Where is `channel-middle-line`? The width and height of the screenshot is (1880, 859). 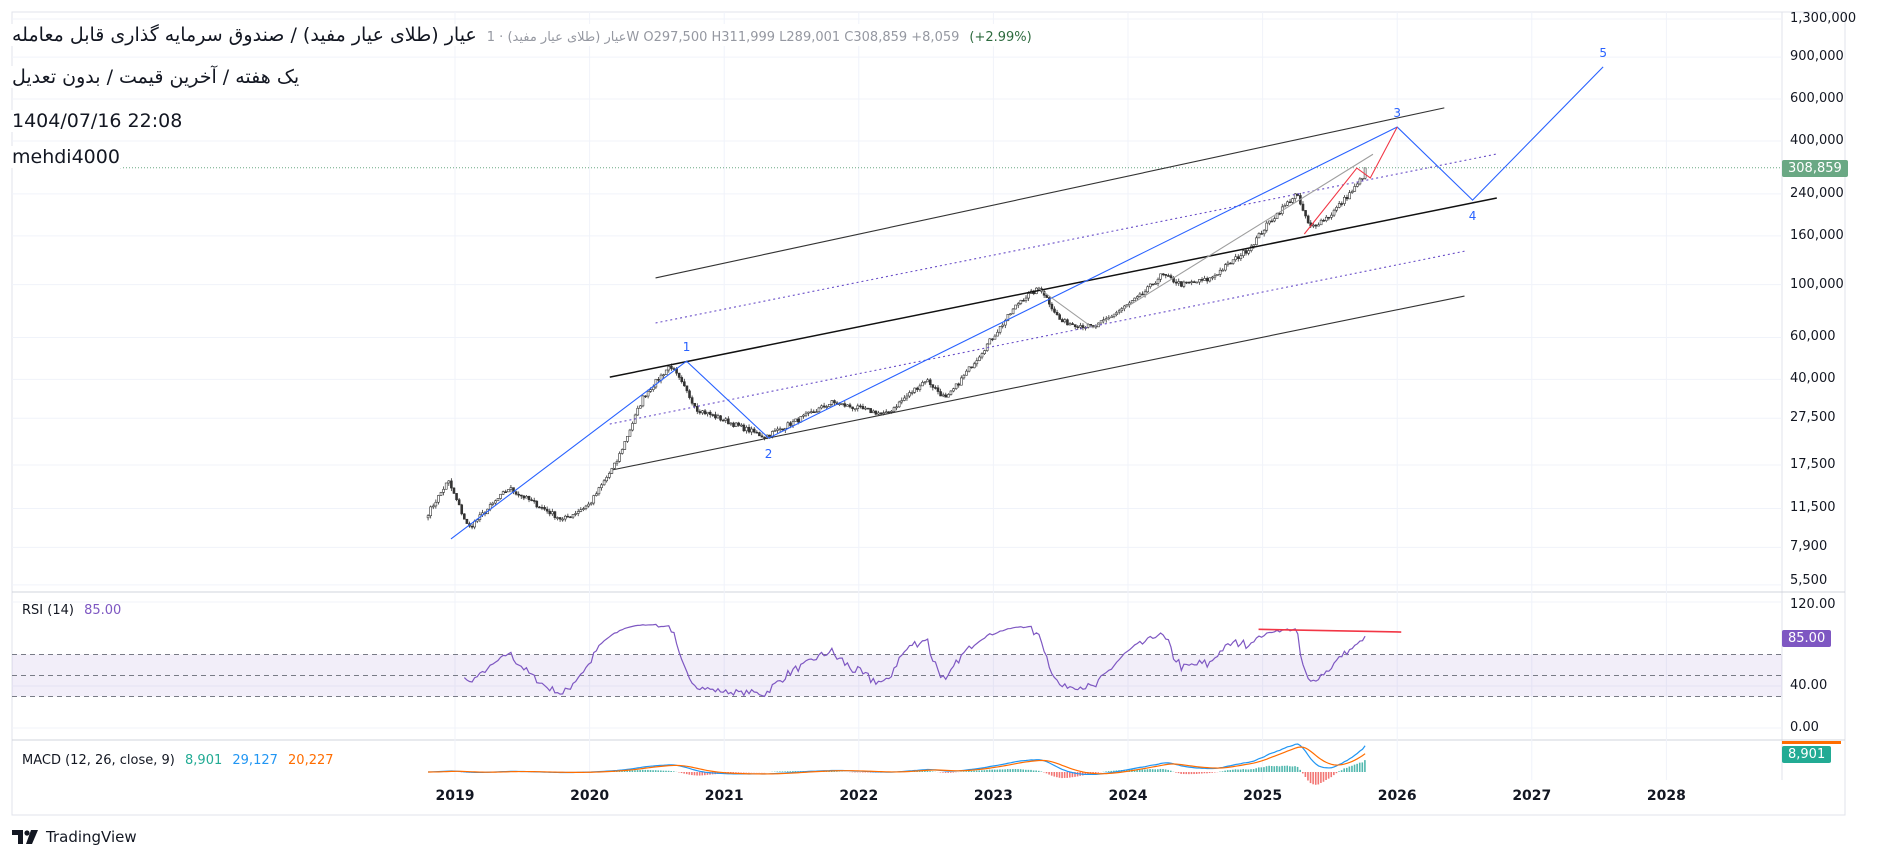
channel-middle-line is located at coordinates (1053, 287).